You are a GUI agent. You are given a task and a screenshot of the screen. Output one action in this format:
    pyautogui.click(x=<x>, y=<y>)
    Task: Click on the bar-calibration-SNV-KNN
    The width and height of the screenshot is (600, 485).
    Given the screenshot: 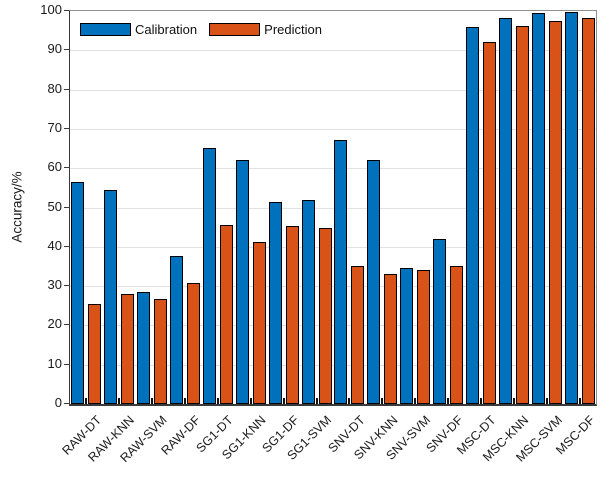 What is the action you would take?
    pyautogui.click(x=374, y=282)
    